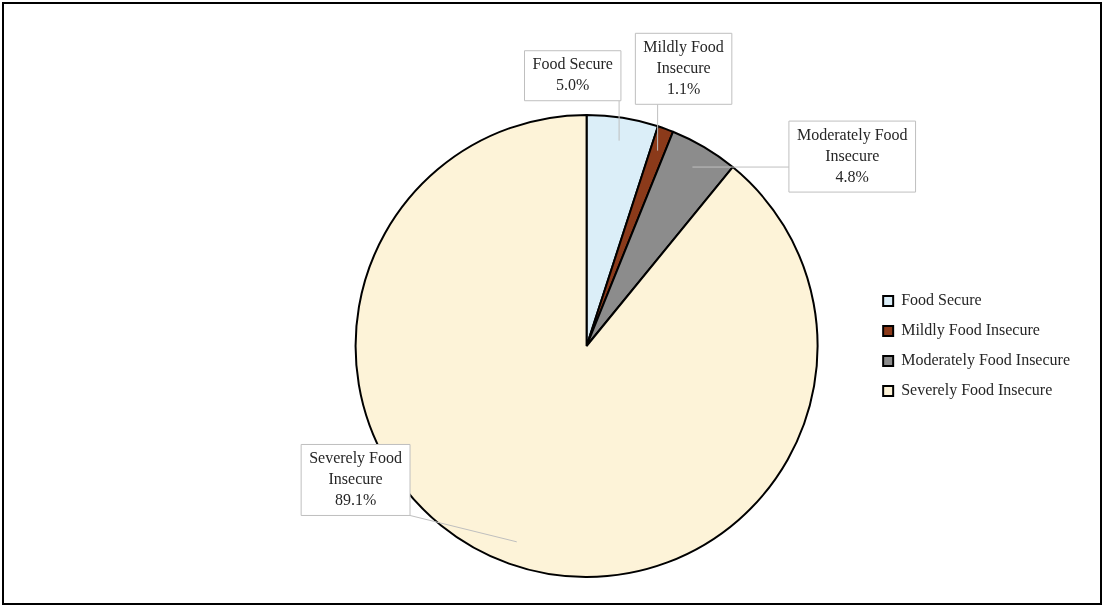 The width and height of the screenshot is (1106, 609). What do you see at coordinates (683, 88) in the screenshot?
I see `data-label: 1.1%` at bounding box center [683, 88].